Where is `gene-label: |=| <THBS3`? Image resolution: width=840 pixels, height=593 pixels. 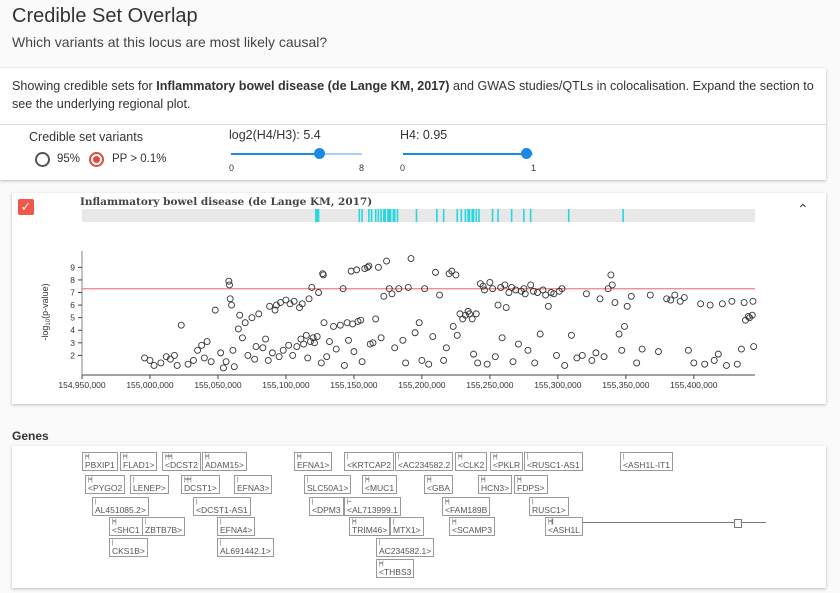
gene-label: |=| <THBS3 is located at coordinates (395, 568).